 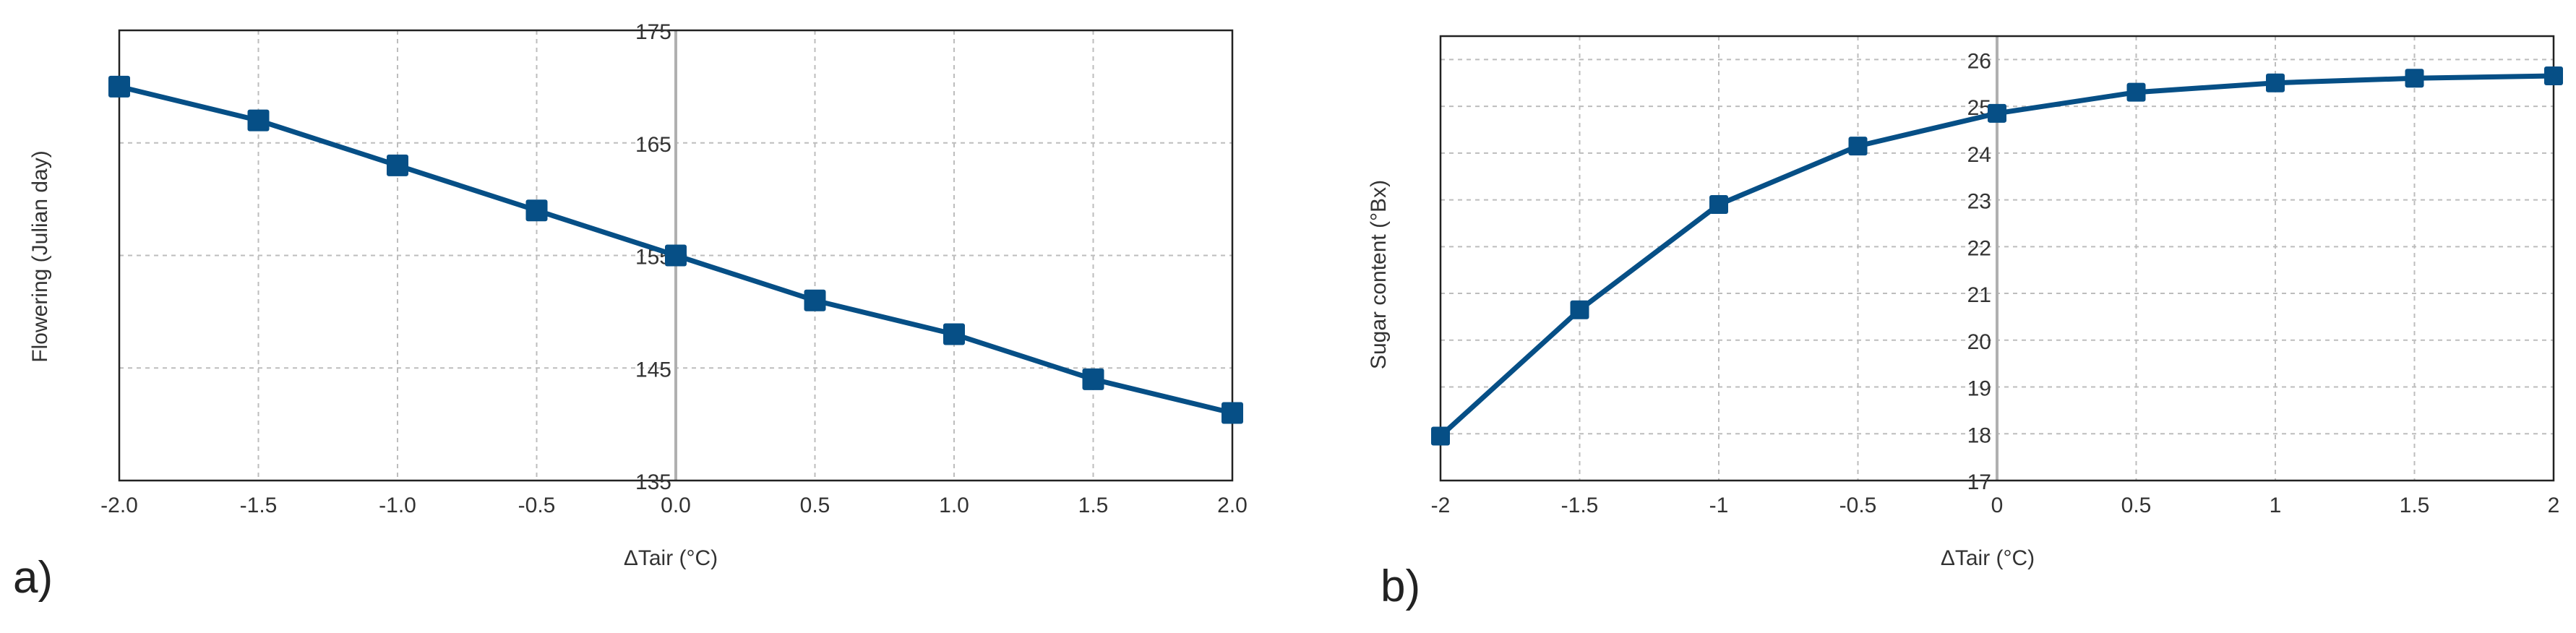 I want to click on y-axis-label: Flowering (Julian day), so click(x=40, y=256).